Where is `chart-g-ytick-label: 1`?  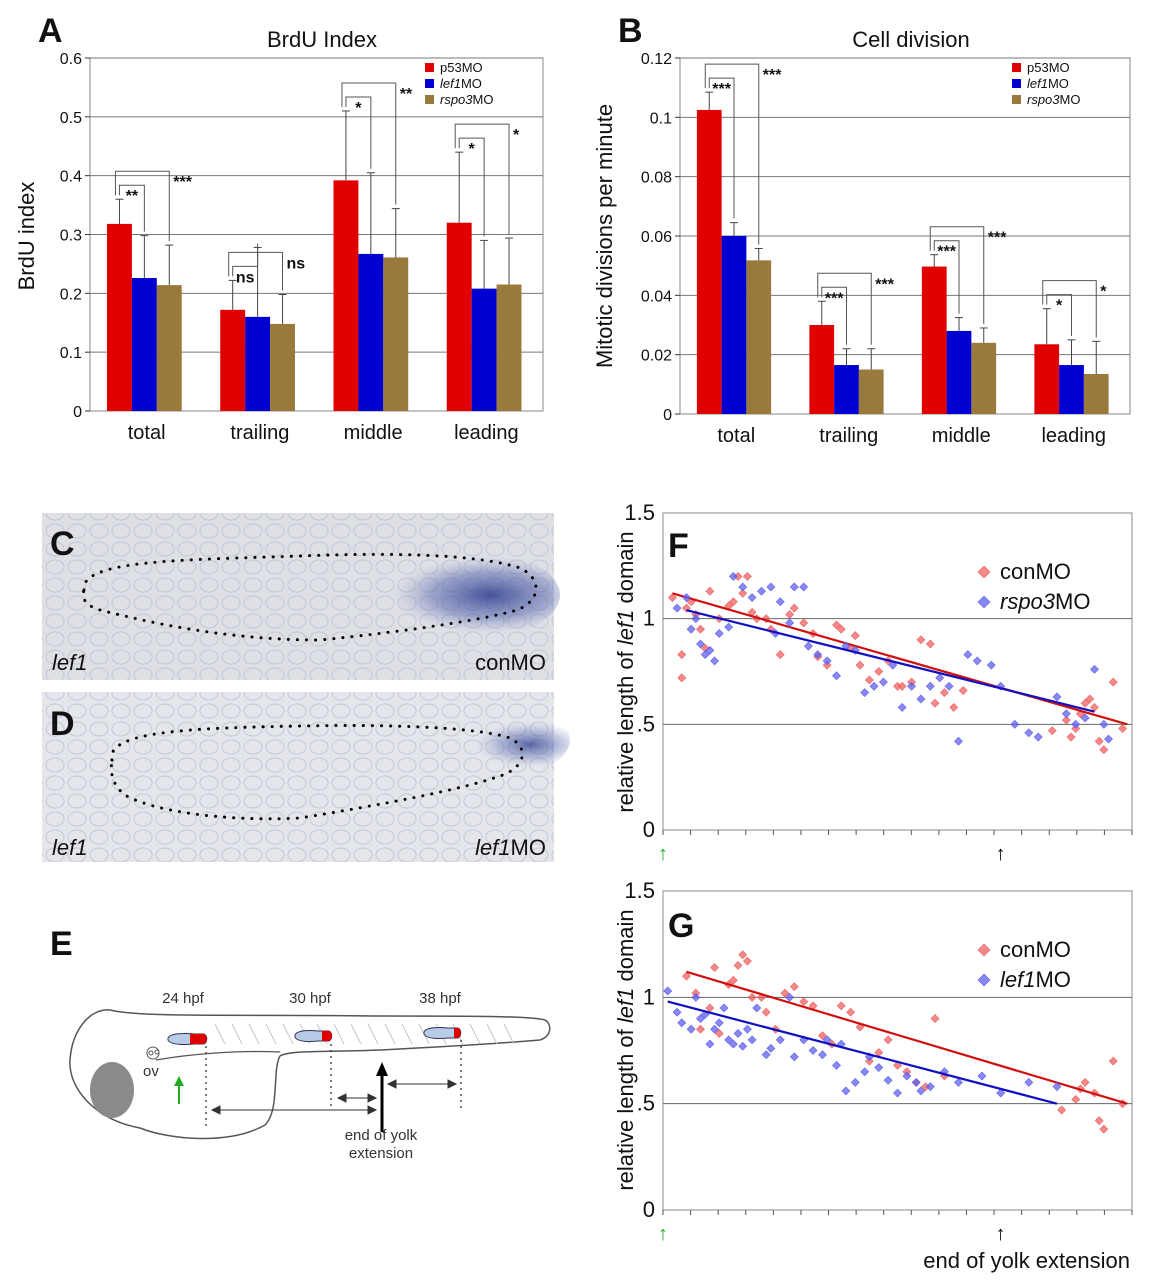
chart-g-ytick-label: 1 is located at coordinates (649, 996).